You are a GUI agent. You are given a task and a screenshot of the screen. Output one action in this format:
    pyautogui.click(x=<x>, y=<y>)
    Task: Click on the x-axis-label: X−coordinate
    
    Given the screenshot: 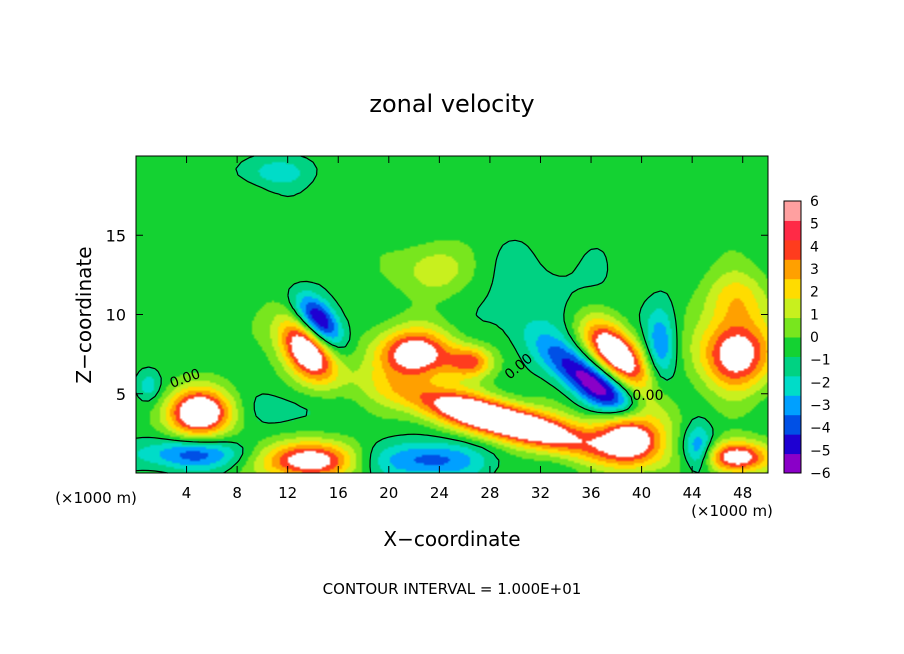 What is the action you would take?
    pyautogui.click(x=451, y=539)
    